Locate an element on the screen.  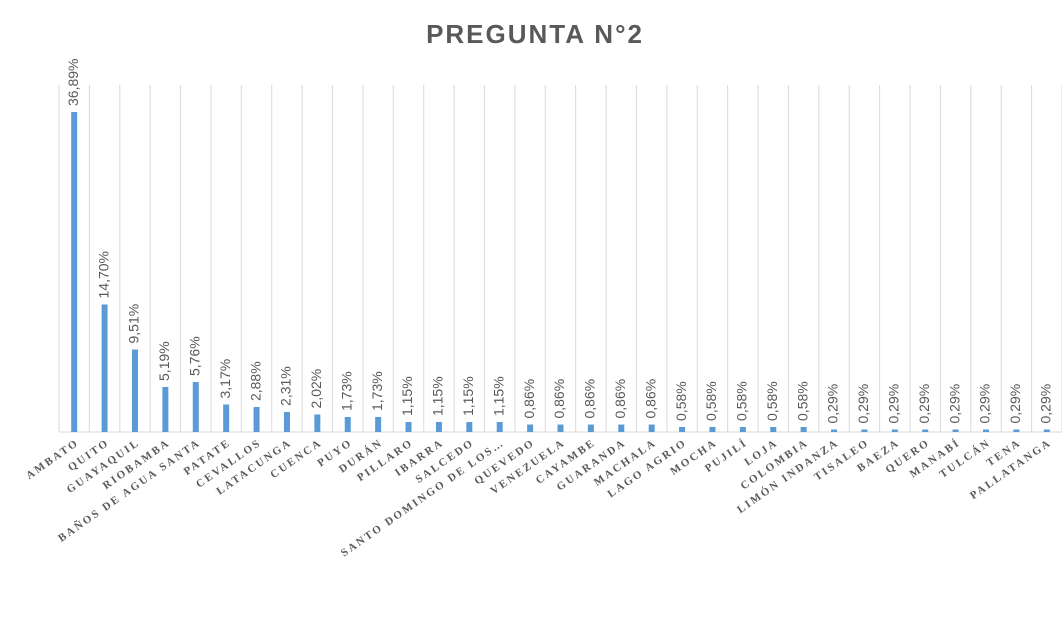
value-label: 2,02% is located at coordinates (316, 389).